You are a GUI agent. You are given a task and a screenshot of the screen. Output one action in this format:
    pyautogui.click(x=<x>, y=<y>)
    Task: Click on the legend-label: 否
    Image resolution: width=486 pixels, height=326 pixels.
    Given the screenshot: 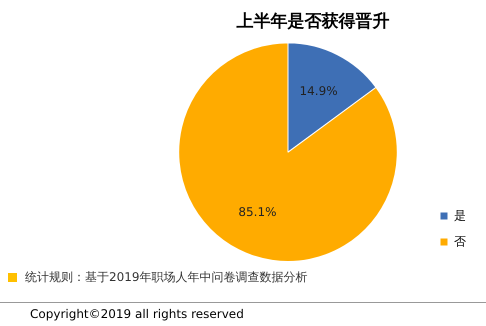 What is the action you would take?
    pyautogui.click(x=460, y=241)
    